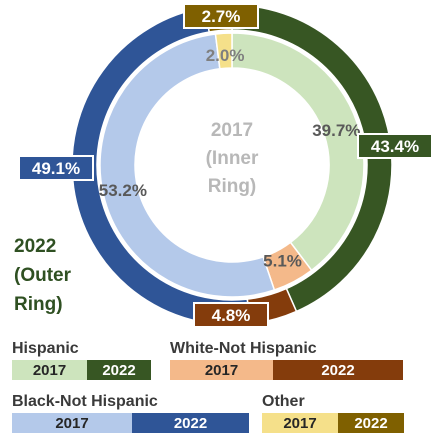 The image size is (443, 440). I want to click on outer-ring-note-line-3: Ring), so click(38, 304).